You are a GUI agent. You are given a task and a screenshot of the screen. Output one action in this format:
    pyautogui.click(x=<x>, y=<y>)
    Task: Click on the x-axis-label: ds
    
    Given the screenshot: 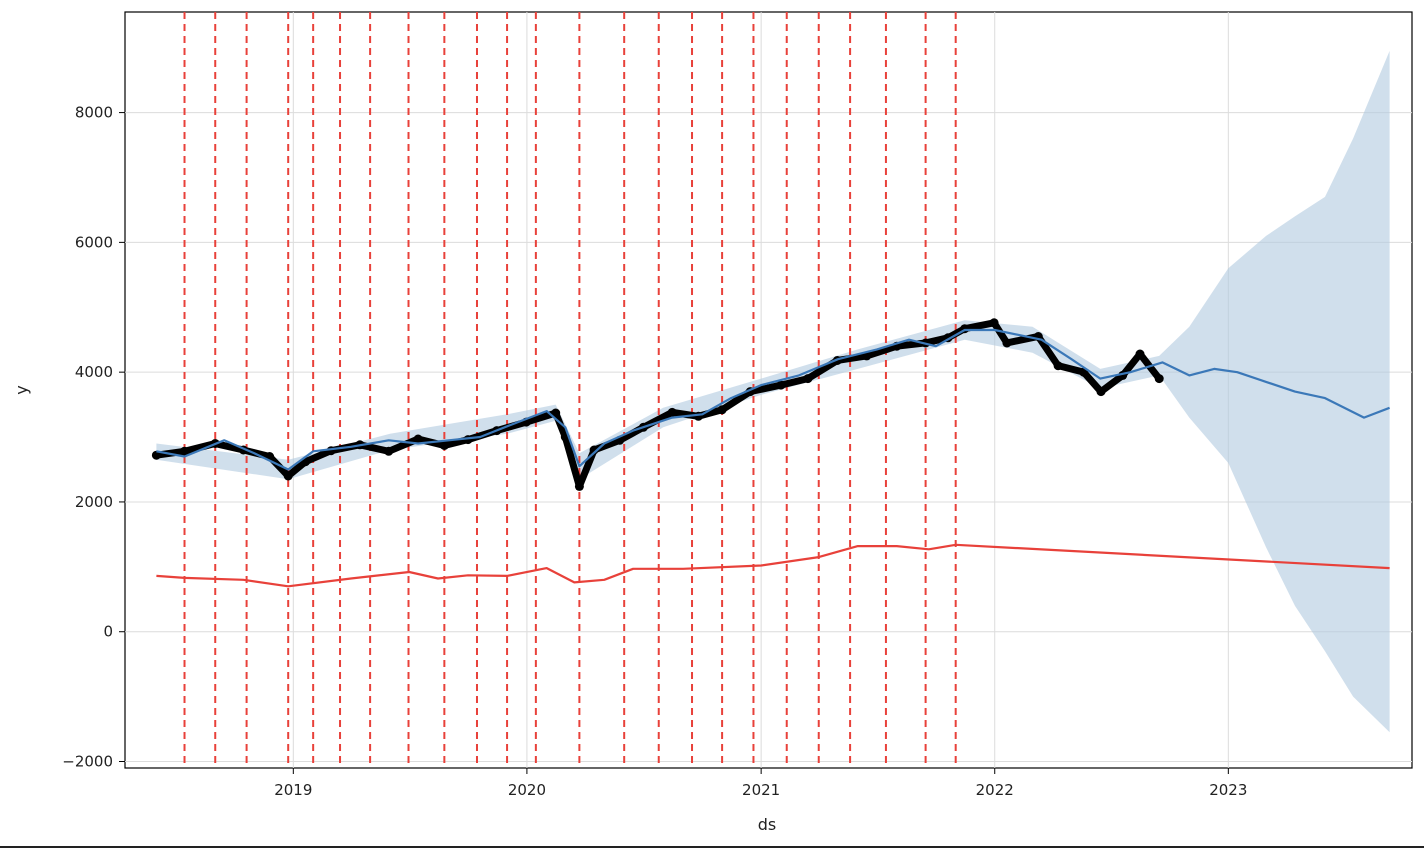 What is the action you would take?
    pyautogui.click(x=767, y=824)
    